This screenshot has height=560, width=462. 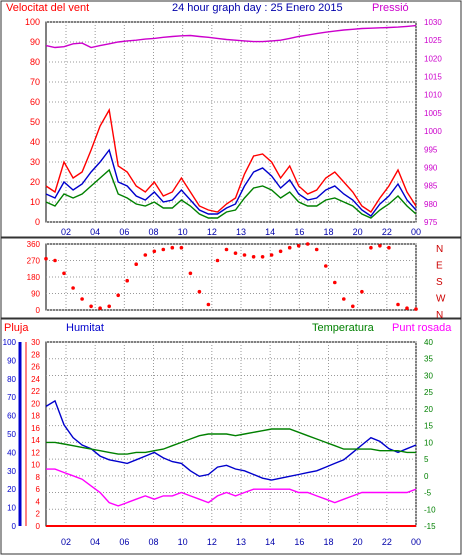 I want to click on panel3-x-tick-label: 06, so click(x=124, y=542).